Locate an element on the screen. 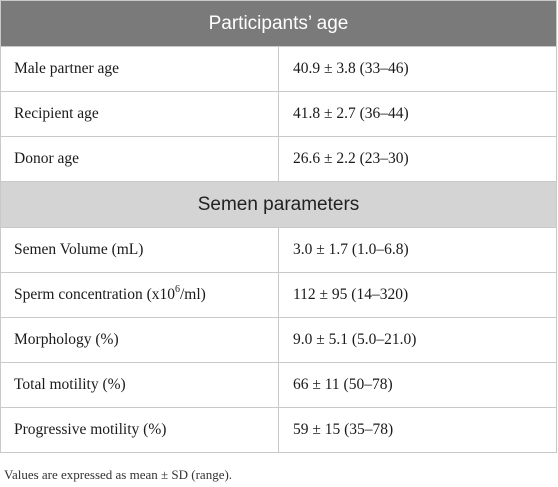 The height and width of the screenshot is (487, 558). row-value: 40.9 ± 3.8 (33–46) is located at coordinates (417, 69).